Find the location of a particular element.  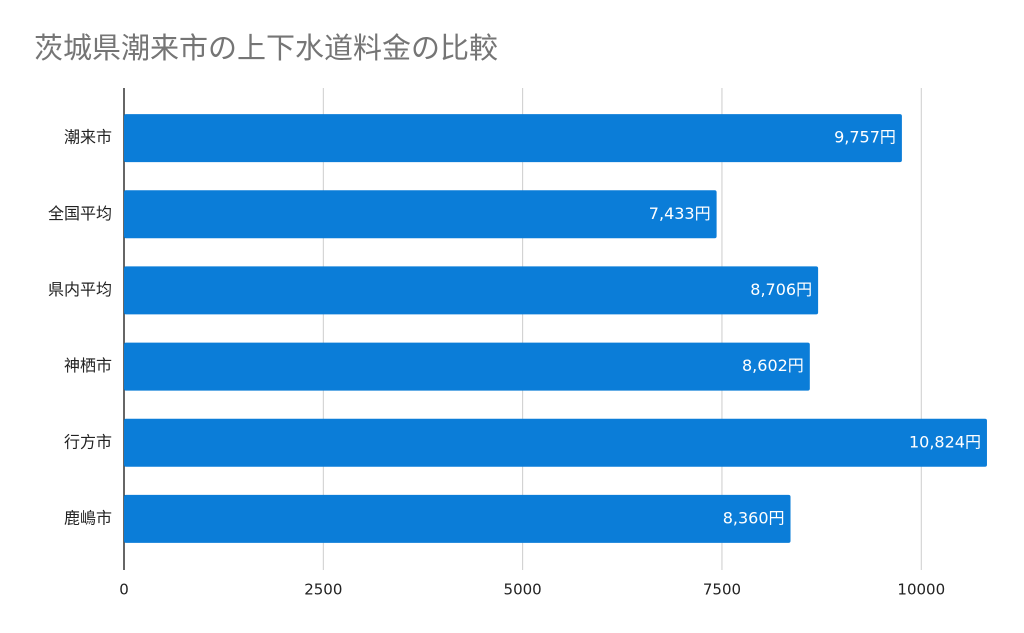

value-label: 10,824円 is located at coordinates (945, 441).